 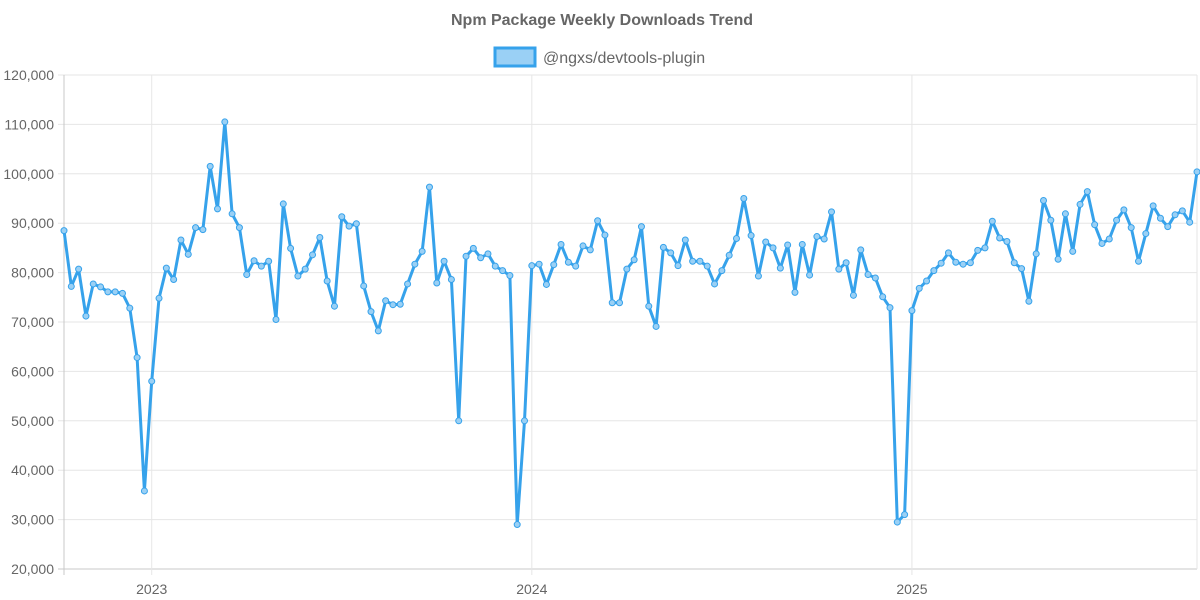 What do you see at coordinates (599, 57) in the screenshot?
I see `legend: @ngxs/devtools-plugin` at bounding box center [599, 57].